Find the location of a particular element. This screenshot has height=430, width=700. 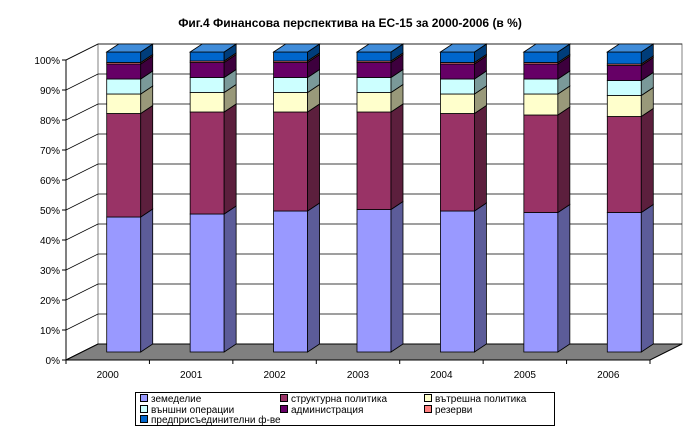

bar-2001-s4 is located at coordinates (207, 70).